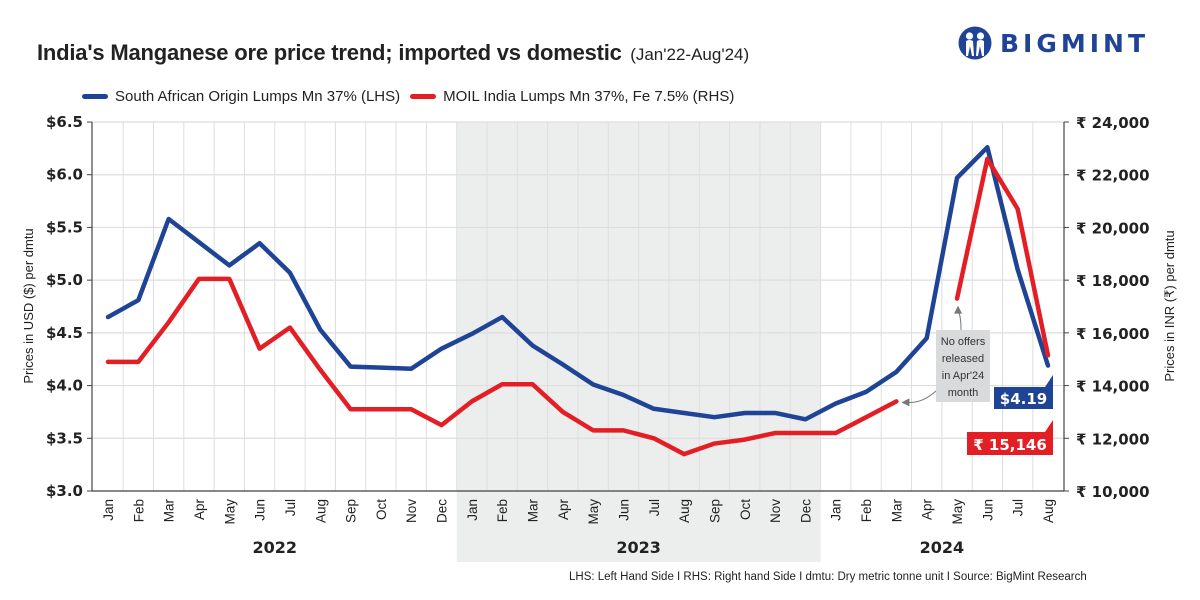 The width and height of the screenshot is (1200, 600). What do you see at coordinates (690, 54) in the screenshot?
I see `chart-subtitle: (Jan'22-Aug'24)` at bounding box center [690, 54].